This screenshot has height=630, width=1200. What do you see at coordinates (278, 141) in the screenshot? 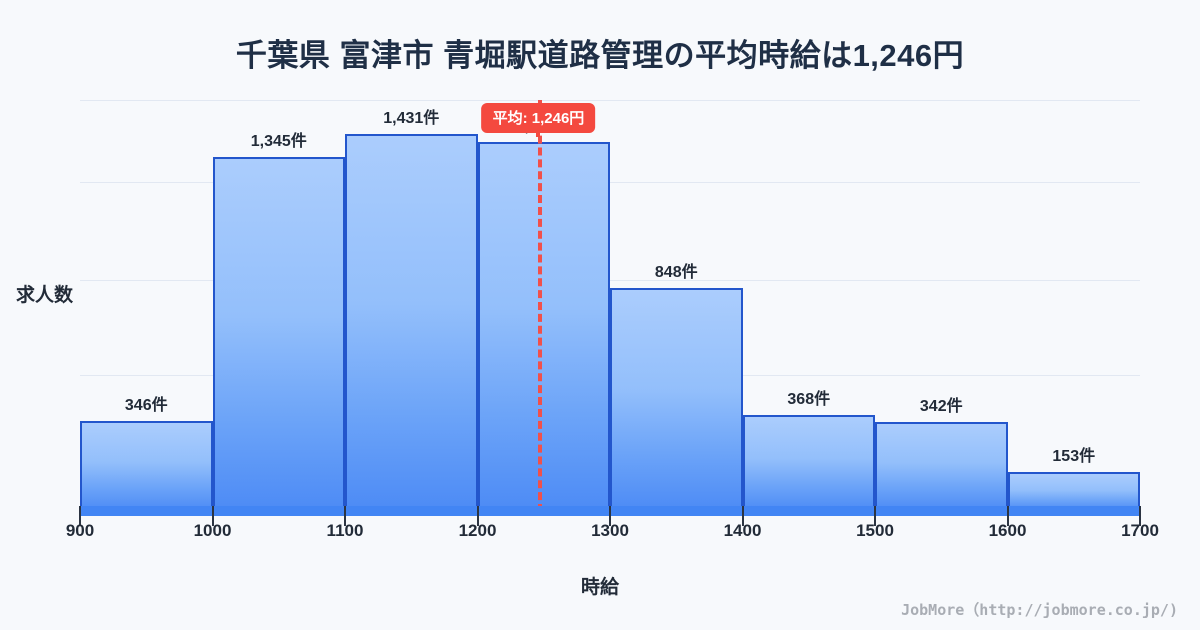
I see `bar-value-label: 1,345件` at bounding box center [278, 141].